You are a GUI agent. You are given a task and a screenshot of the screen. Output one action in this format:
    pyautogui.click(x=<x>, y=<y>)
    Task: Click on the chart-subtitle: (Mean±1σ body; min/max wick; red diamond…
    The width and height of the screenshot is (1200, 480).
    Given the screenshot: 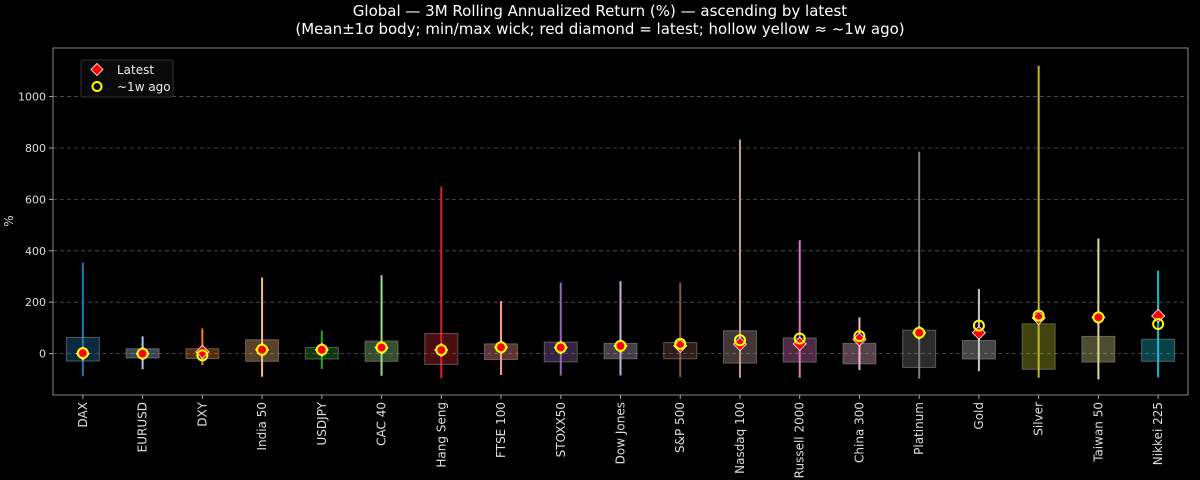 What is the action you would take?
    pyautogui.click(x=599, y=29)
    